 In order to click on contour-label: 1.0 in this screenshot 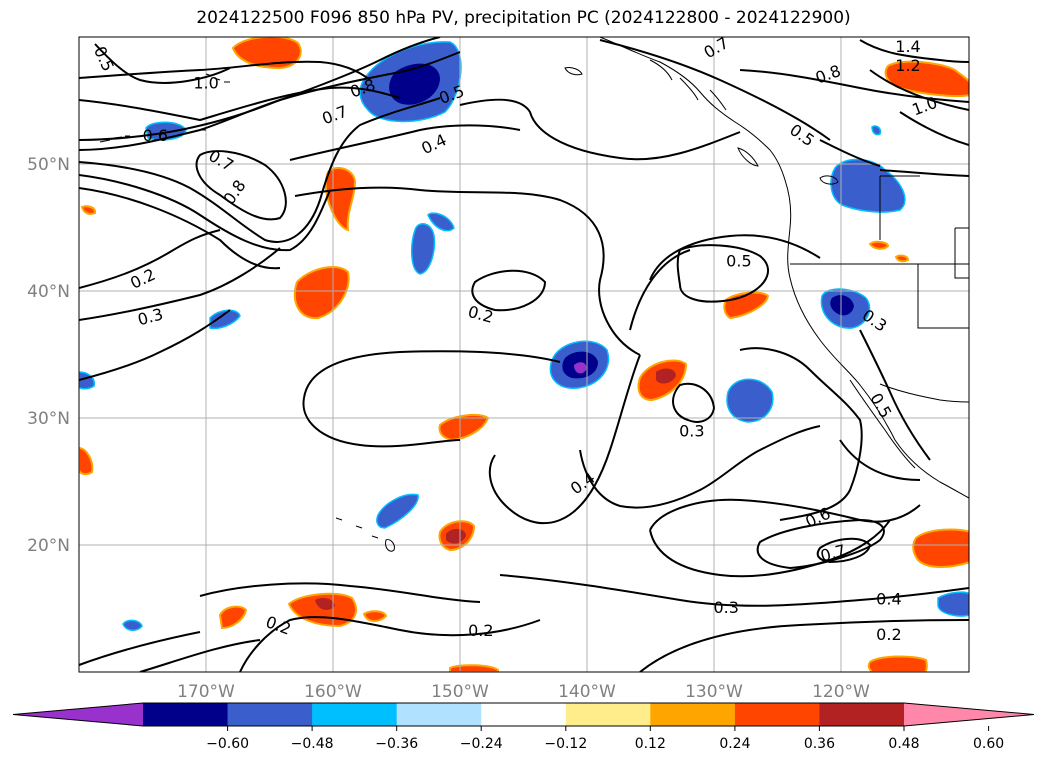, I will do `click(205, 83)`.